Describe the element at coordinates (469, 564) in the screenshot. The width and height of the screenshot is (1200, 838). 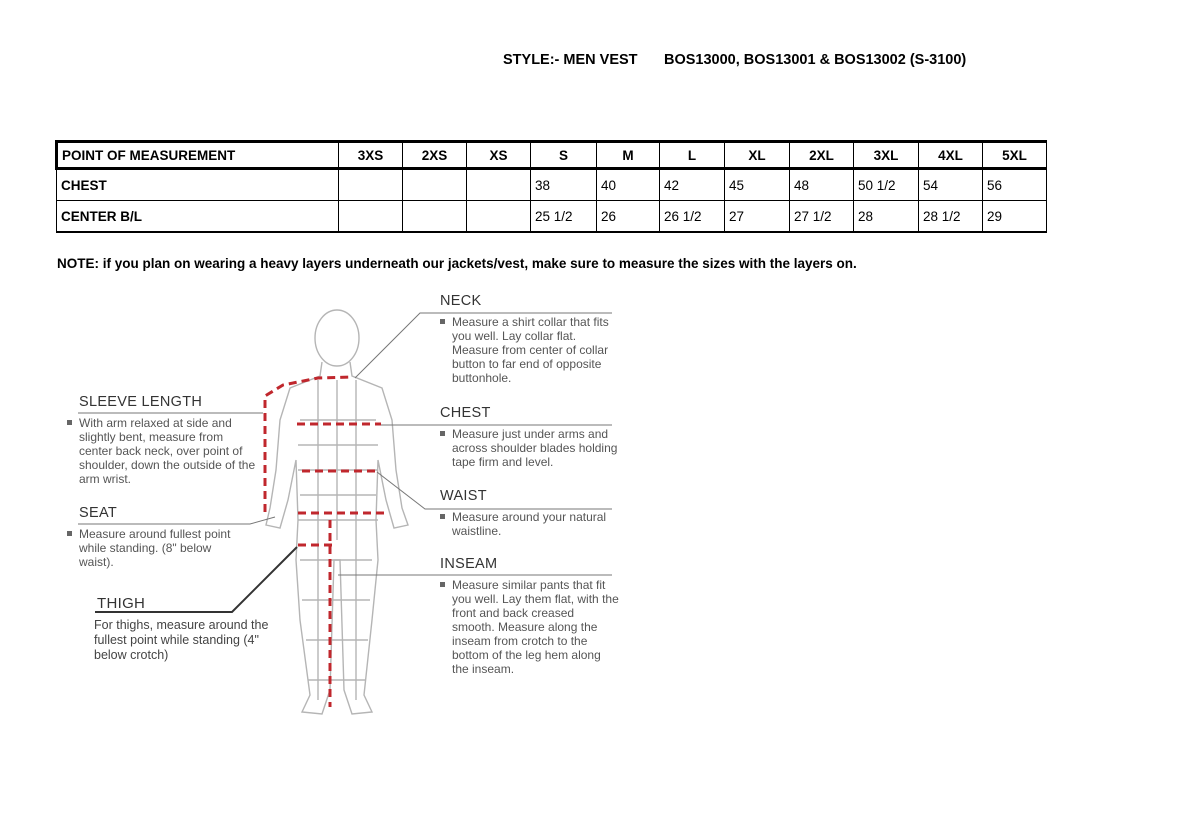
I see `inseam-title: INSEAM` at that location.